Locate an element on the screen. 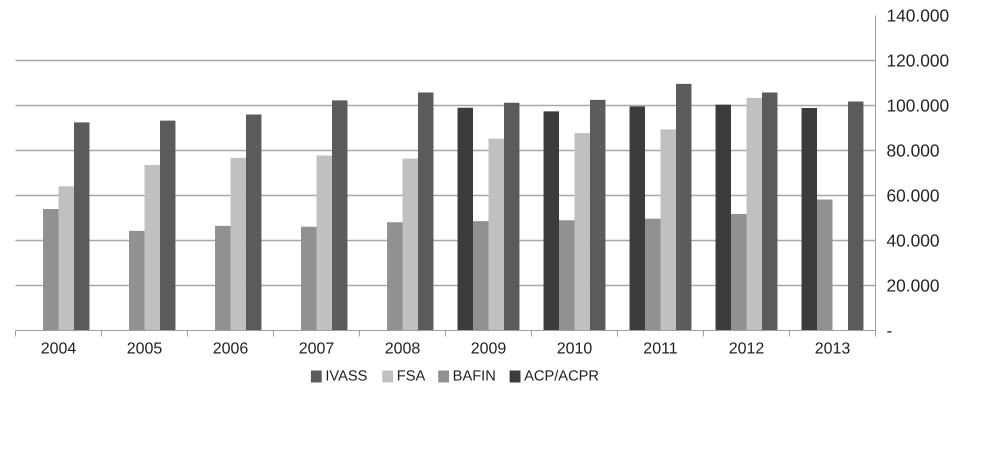 The width and height of the screenshot is (988, 451). x-tick-label: 2012 is located at coordinates (746, 349).